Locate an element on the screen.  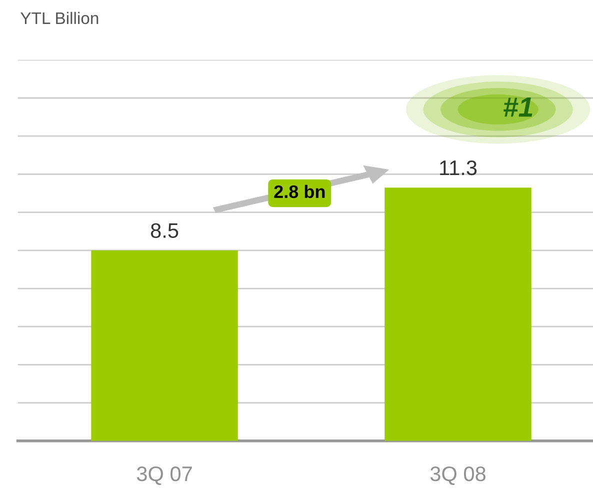
x-tick-label: 3Q 07 is located at coordinates (164, 475).